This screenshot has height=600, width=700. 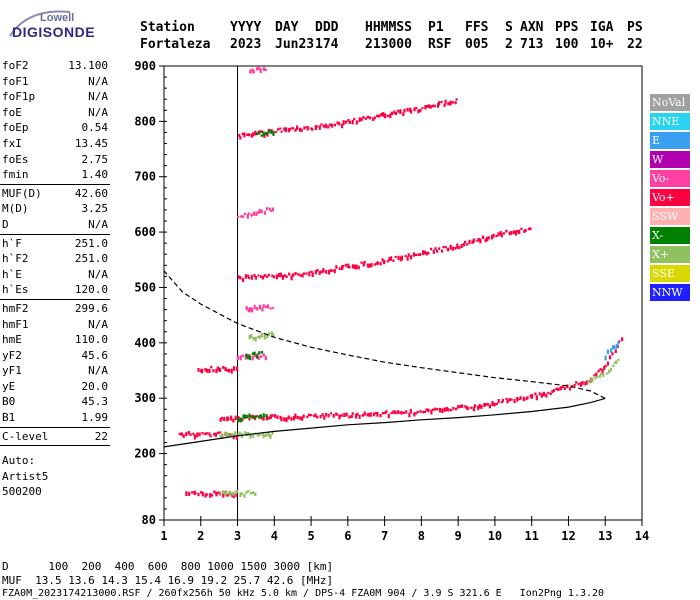 I want to click on param-value: 13.45, so click(x=91, y=143).